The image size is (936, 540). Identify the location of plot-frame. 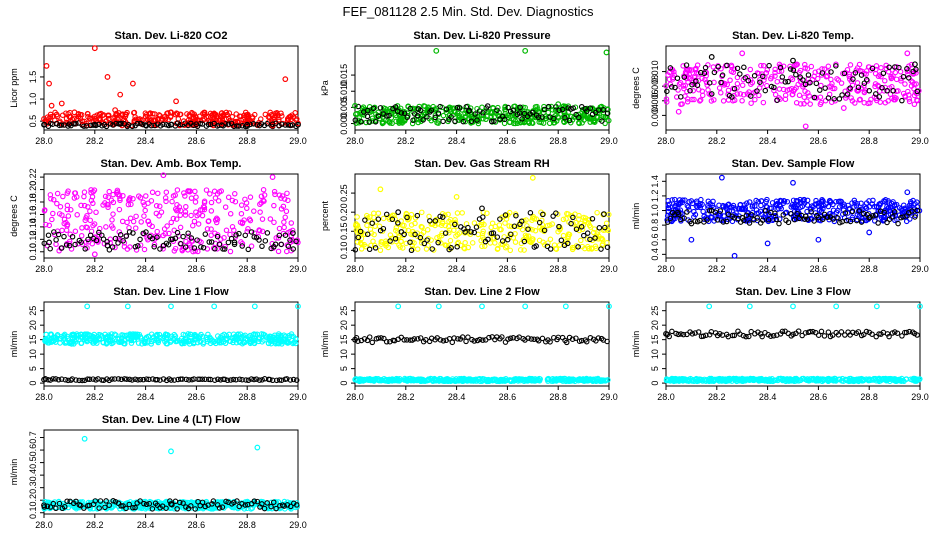
(793, 344).